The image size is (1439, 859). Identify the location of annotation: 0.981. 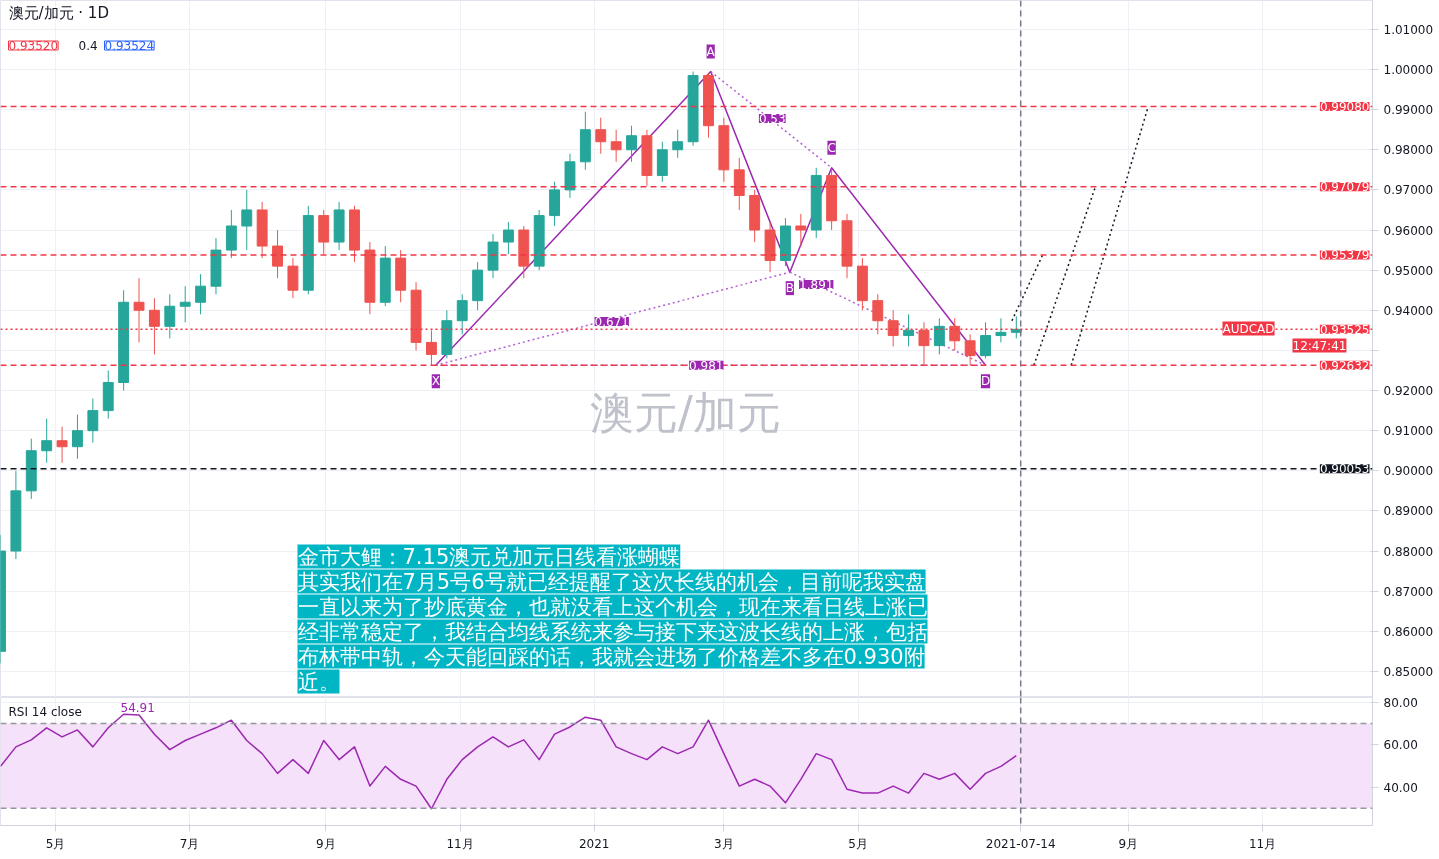
(706, 365).